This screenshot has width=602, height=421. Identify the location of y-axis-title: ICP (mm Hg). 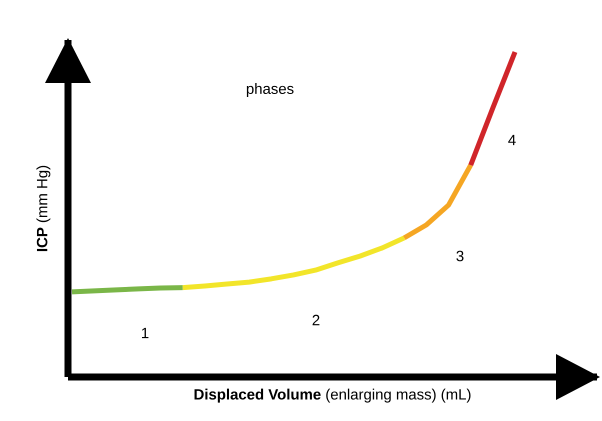
(43, 209).